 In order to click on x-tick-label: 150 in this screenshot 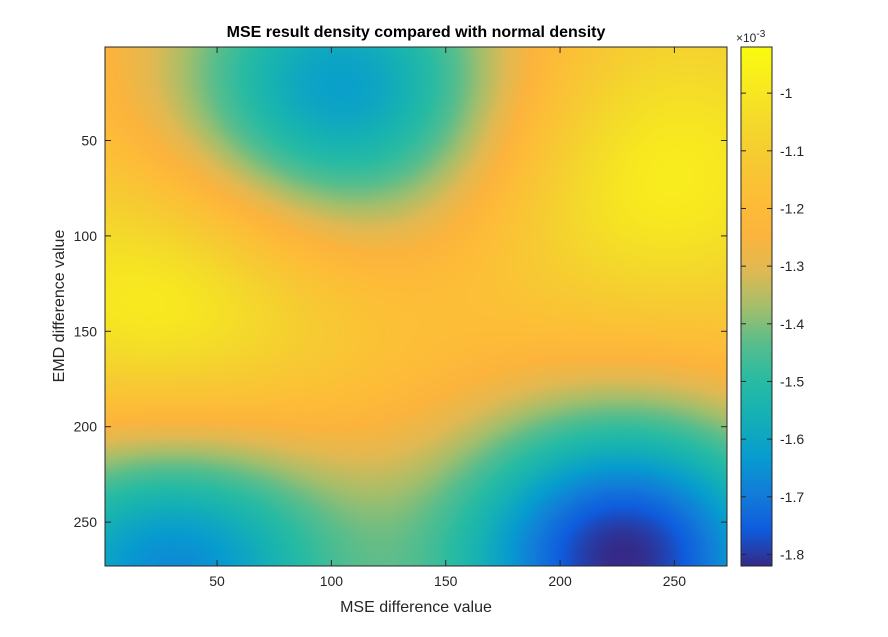, I will do `click(446, 581)`.